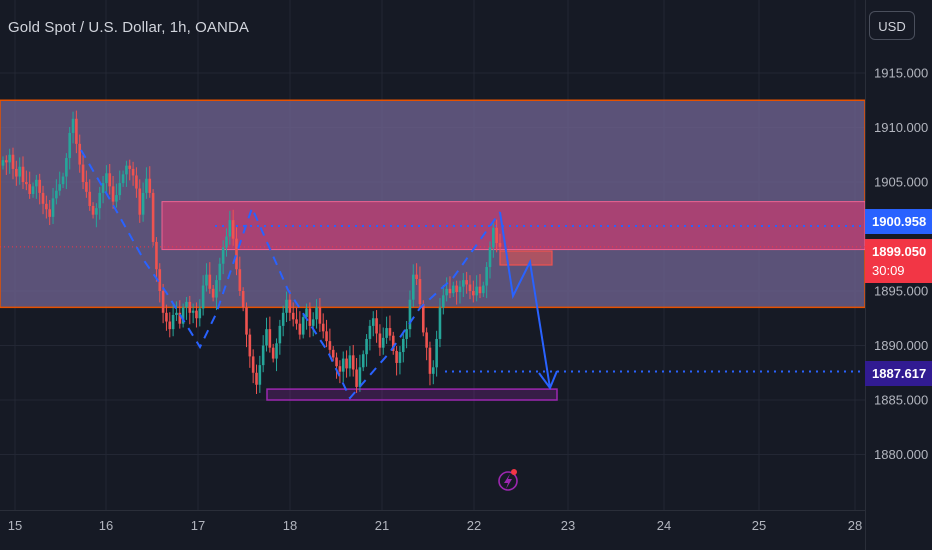  Describe the element at coordinates (892, 25) in the screenshot. I see `currency-button: USD` at that location.